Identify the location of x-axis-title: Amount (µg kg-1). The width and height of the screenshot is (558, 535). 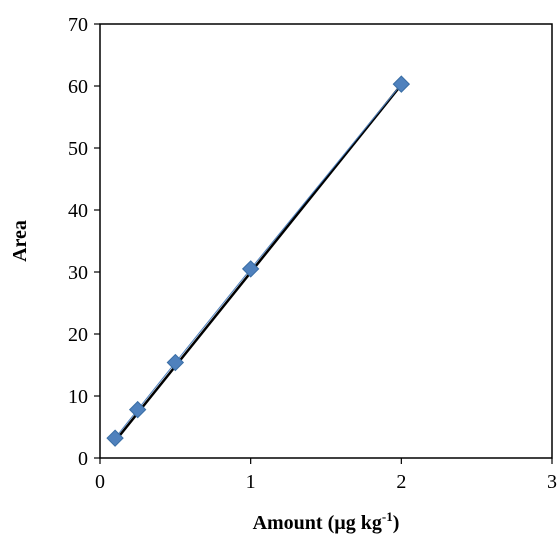
(326, 521).